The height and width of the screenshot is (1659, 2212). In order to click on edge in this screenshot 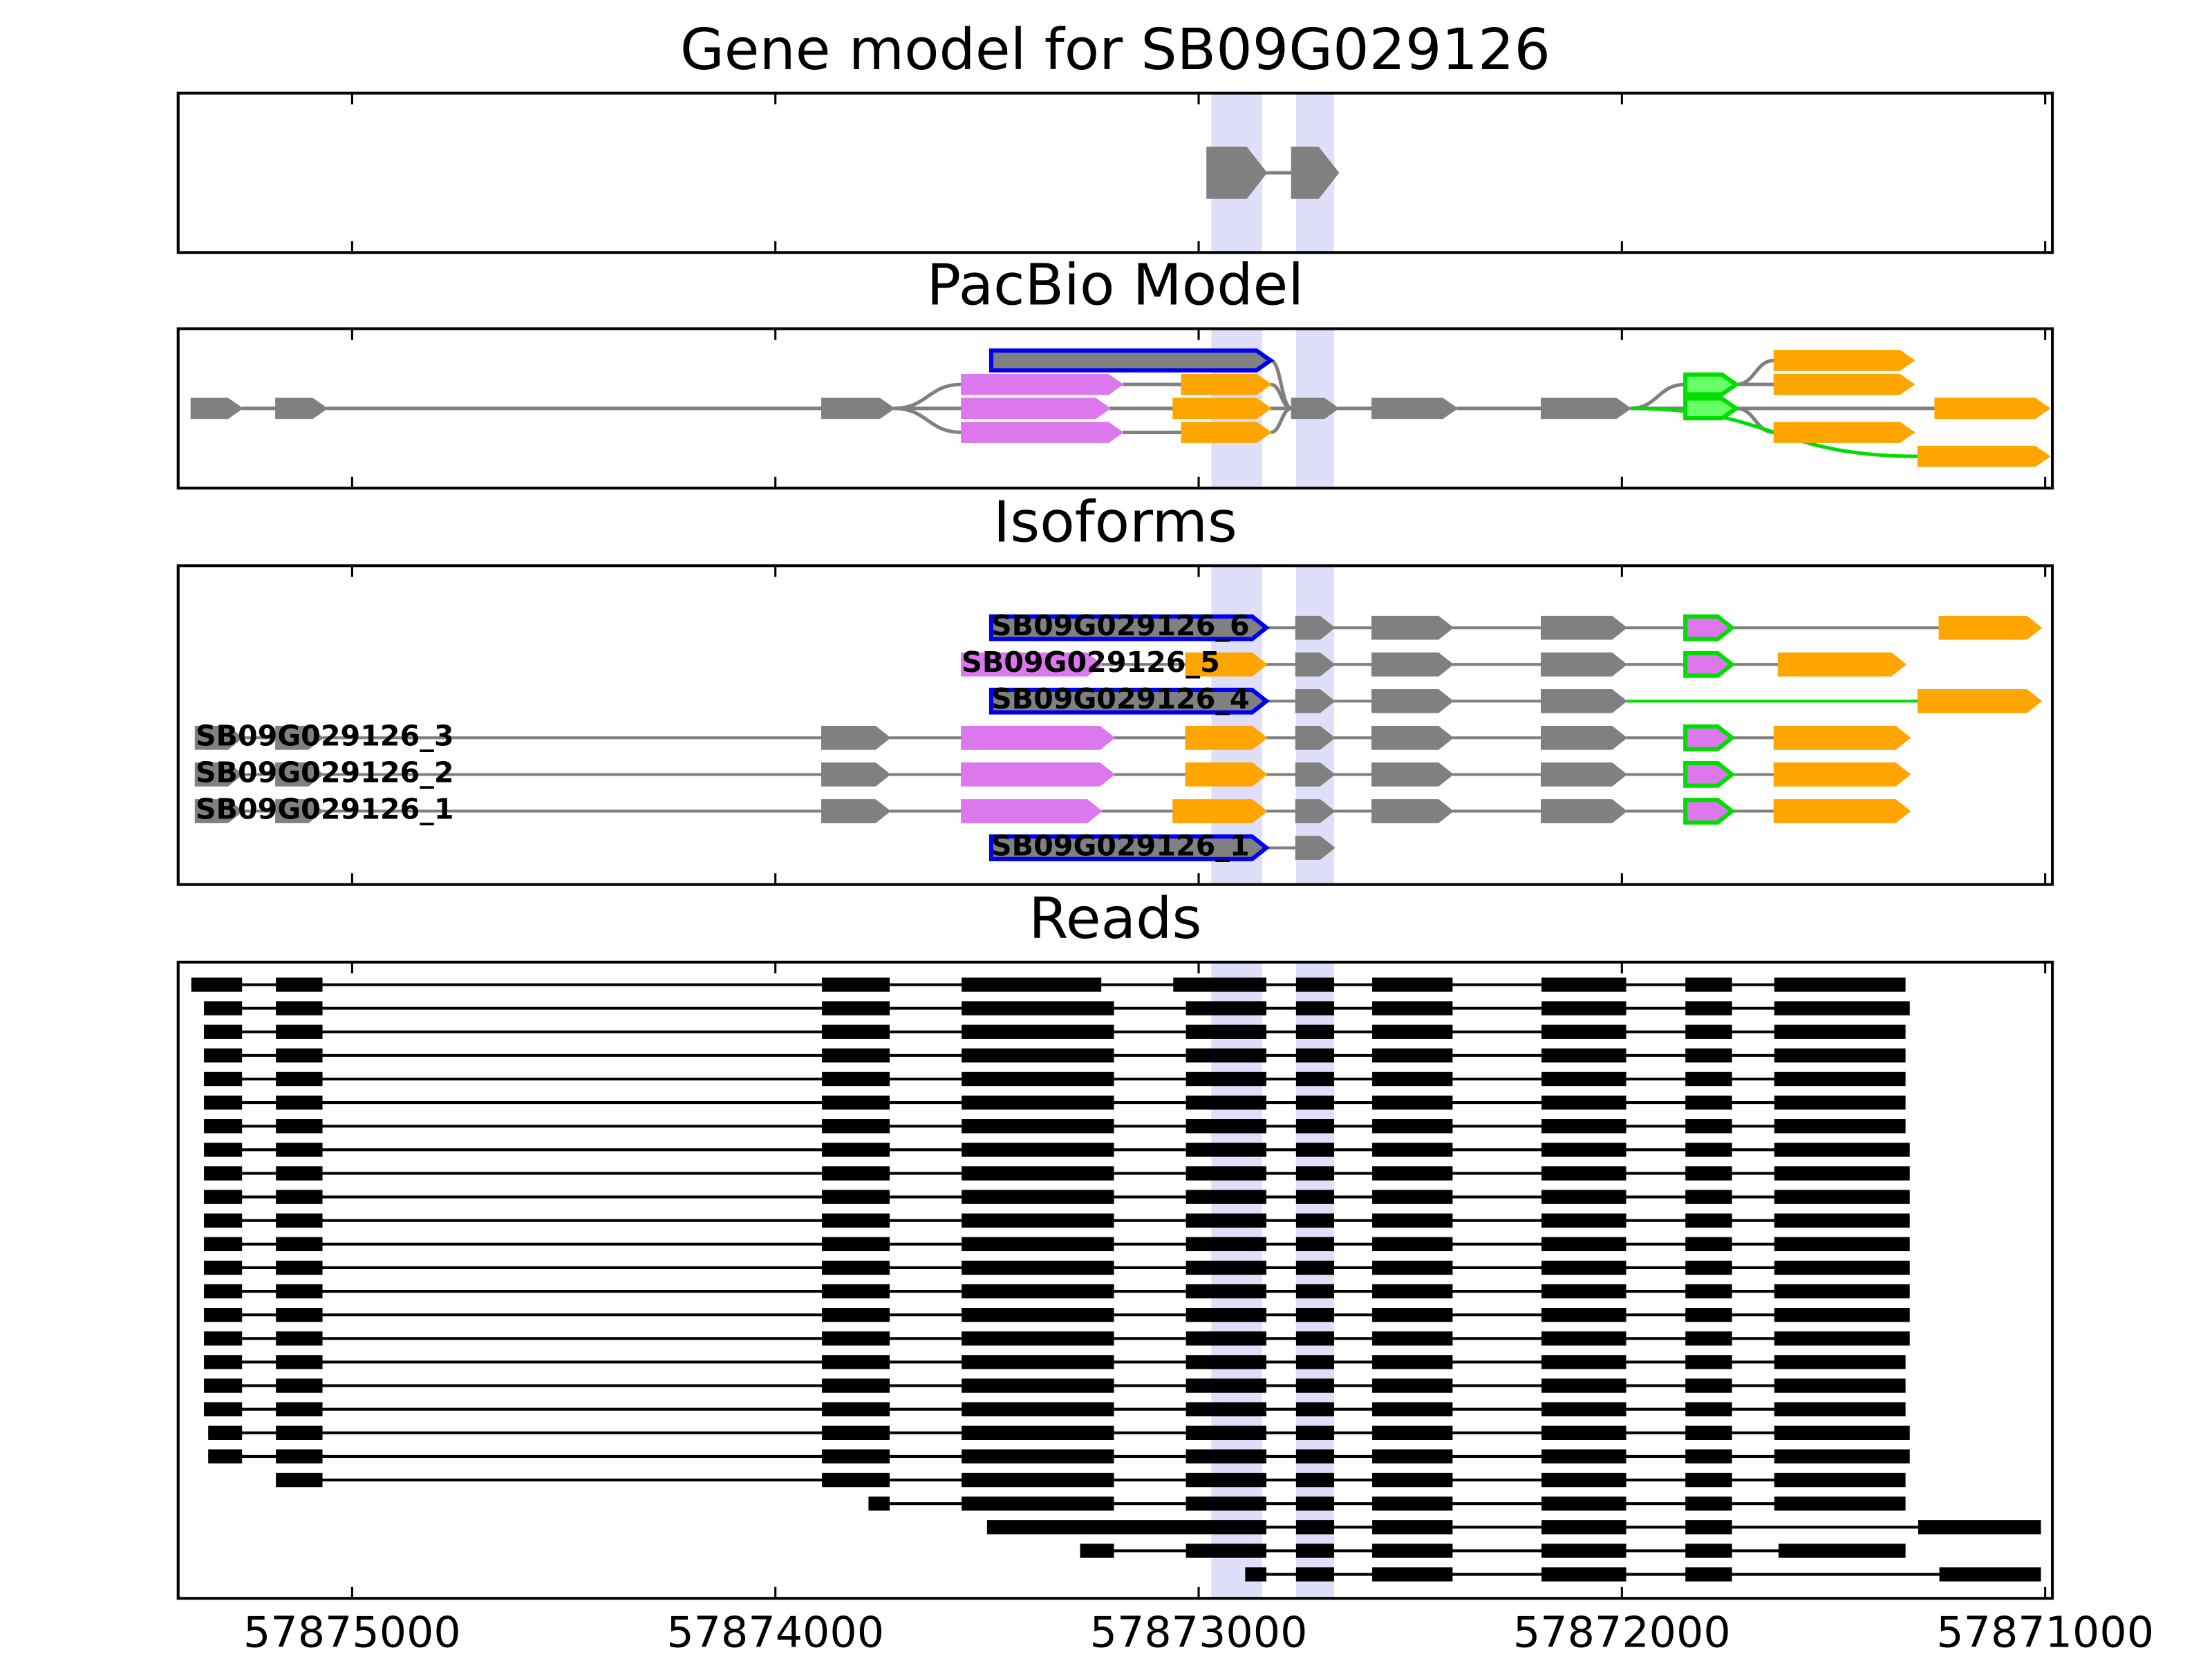, I will do `click(928, 420)`.